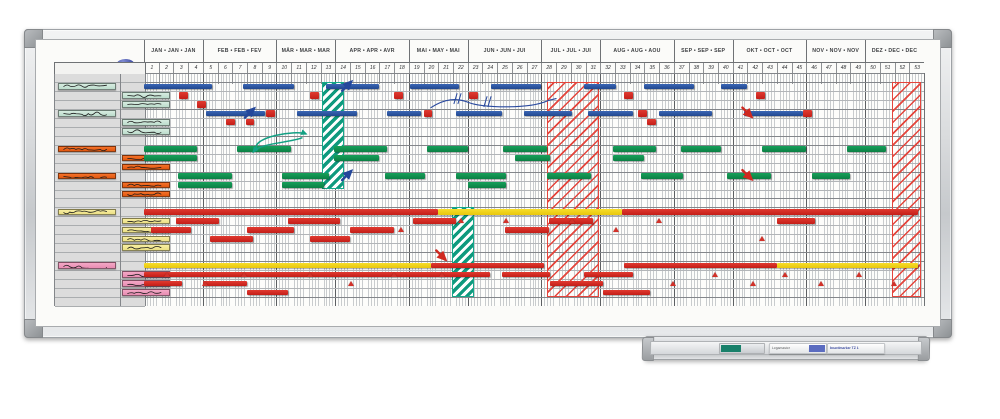 The height and width of the screenshot is (419, 1000). I want to click on group-label-column, so click(88, 190).